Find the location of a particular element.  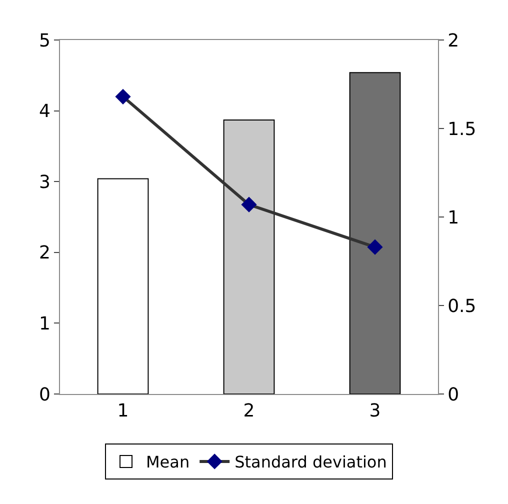

y-tick-label: 4 is located at coordinates (44, 111).